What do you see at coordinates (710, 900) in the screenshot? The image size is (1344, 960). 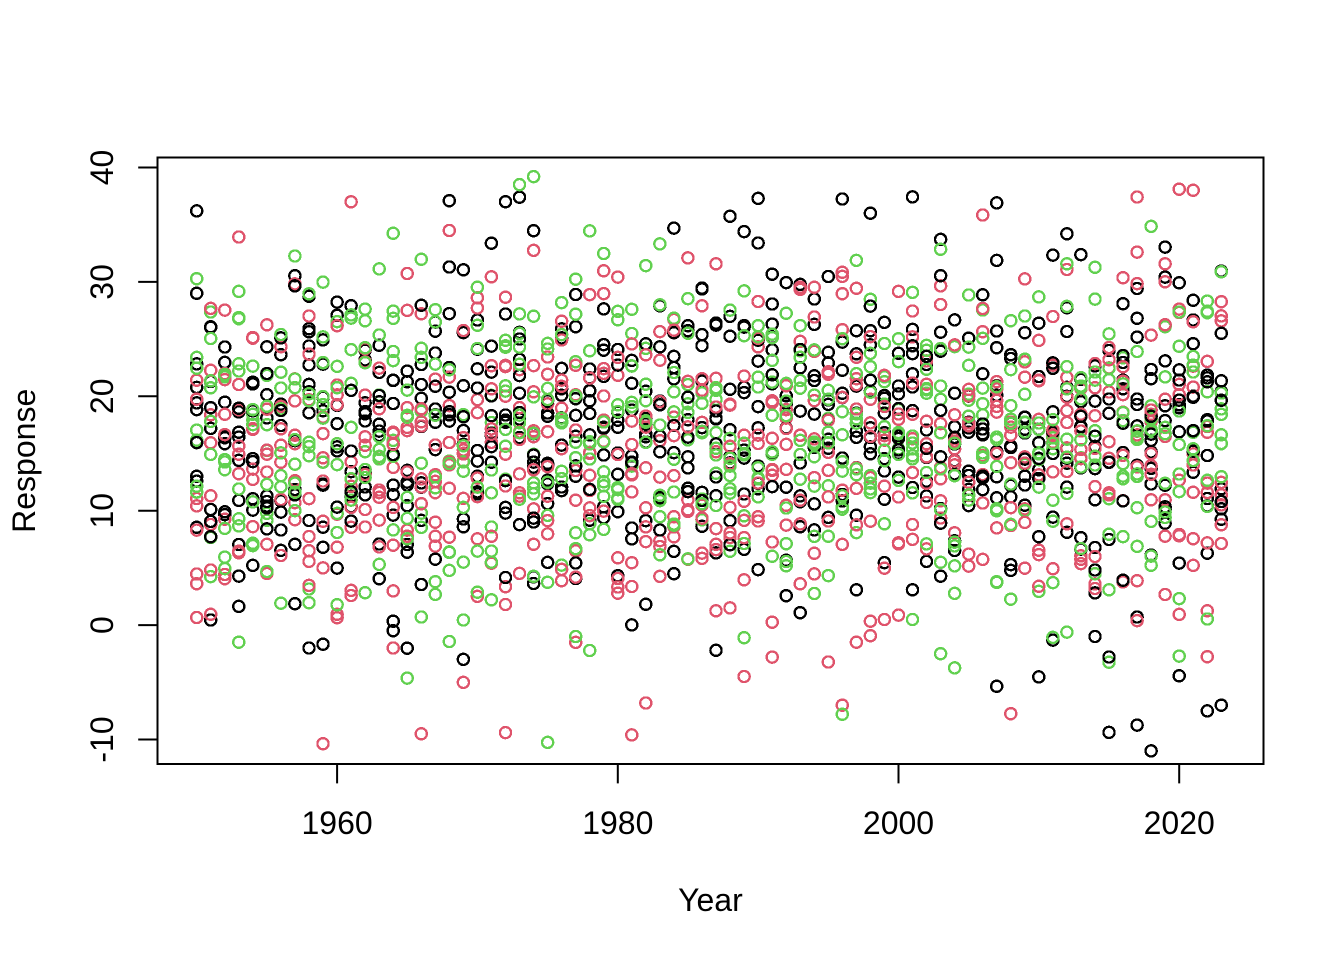 I see `svg-text: Year` at bounding box center [710, 900].